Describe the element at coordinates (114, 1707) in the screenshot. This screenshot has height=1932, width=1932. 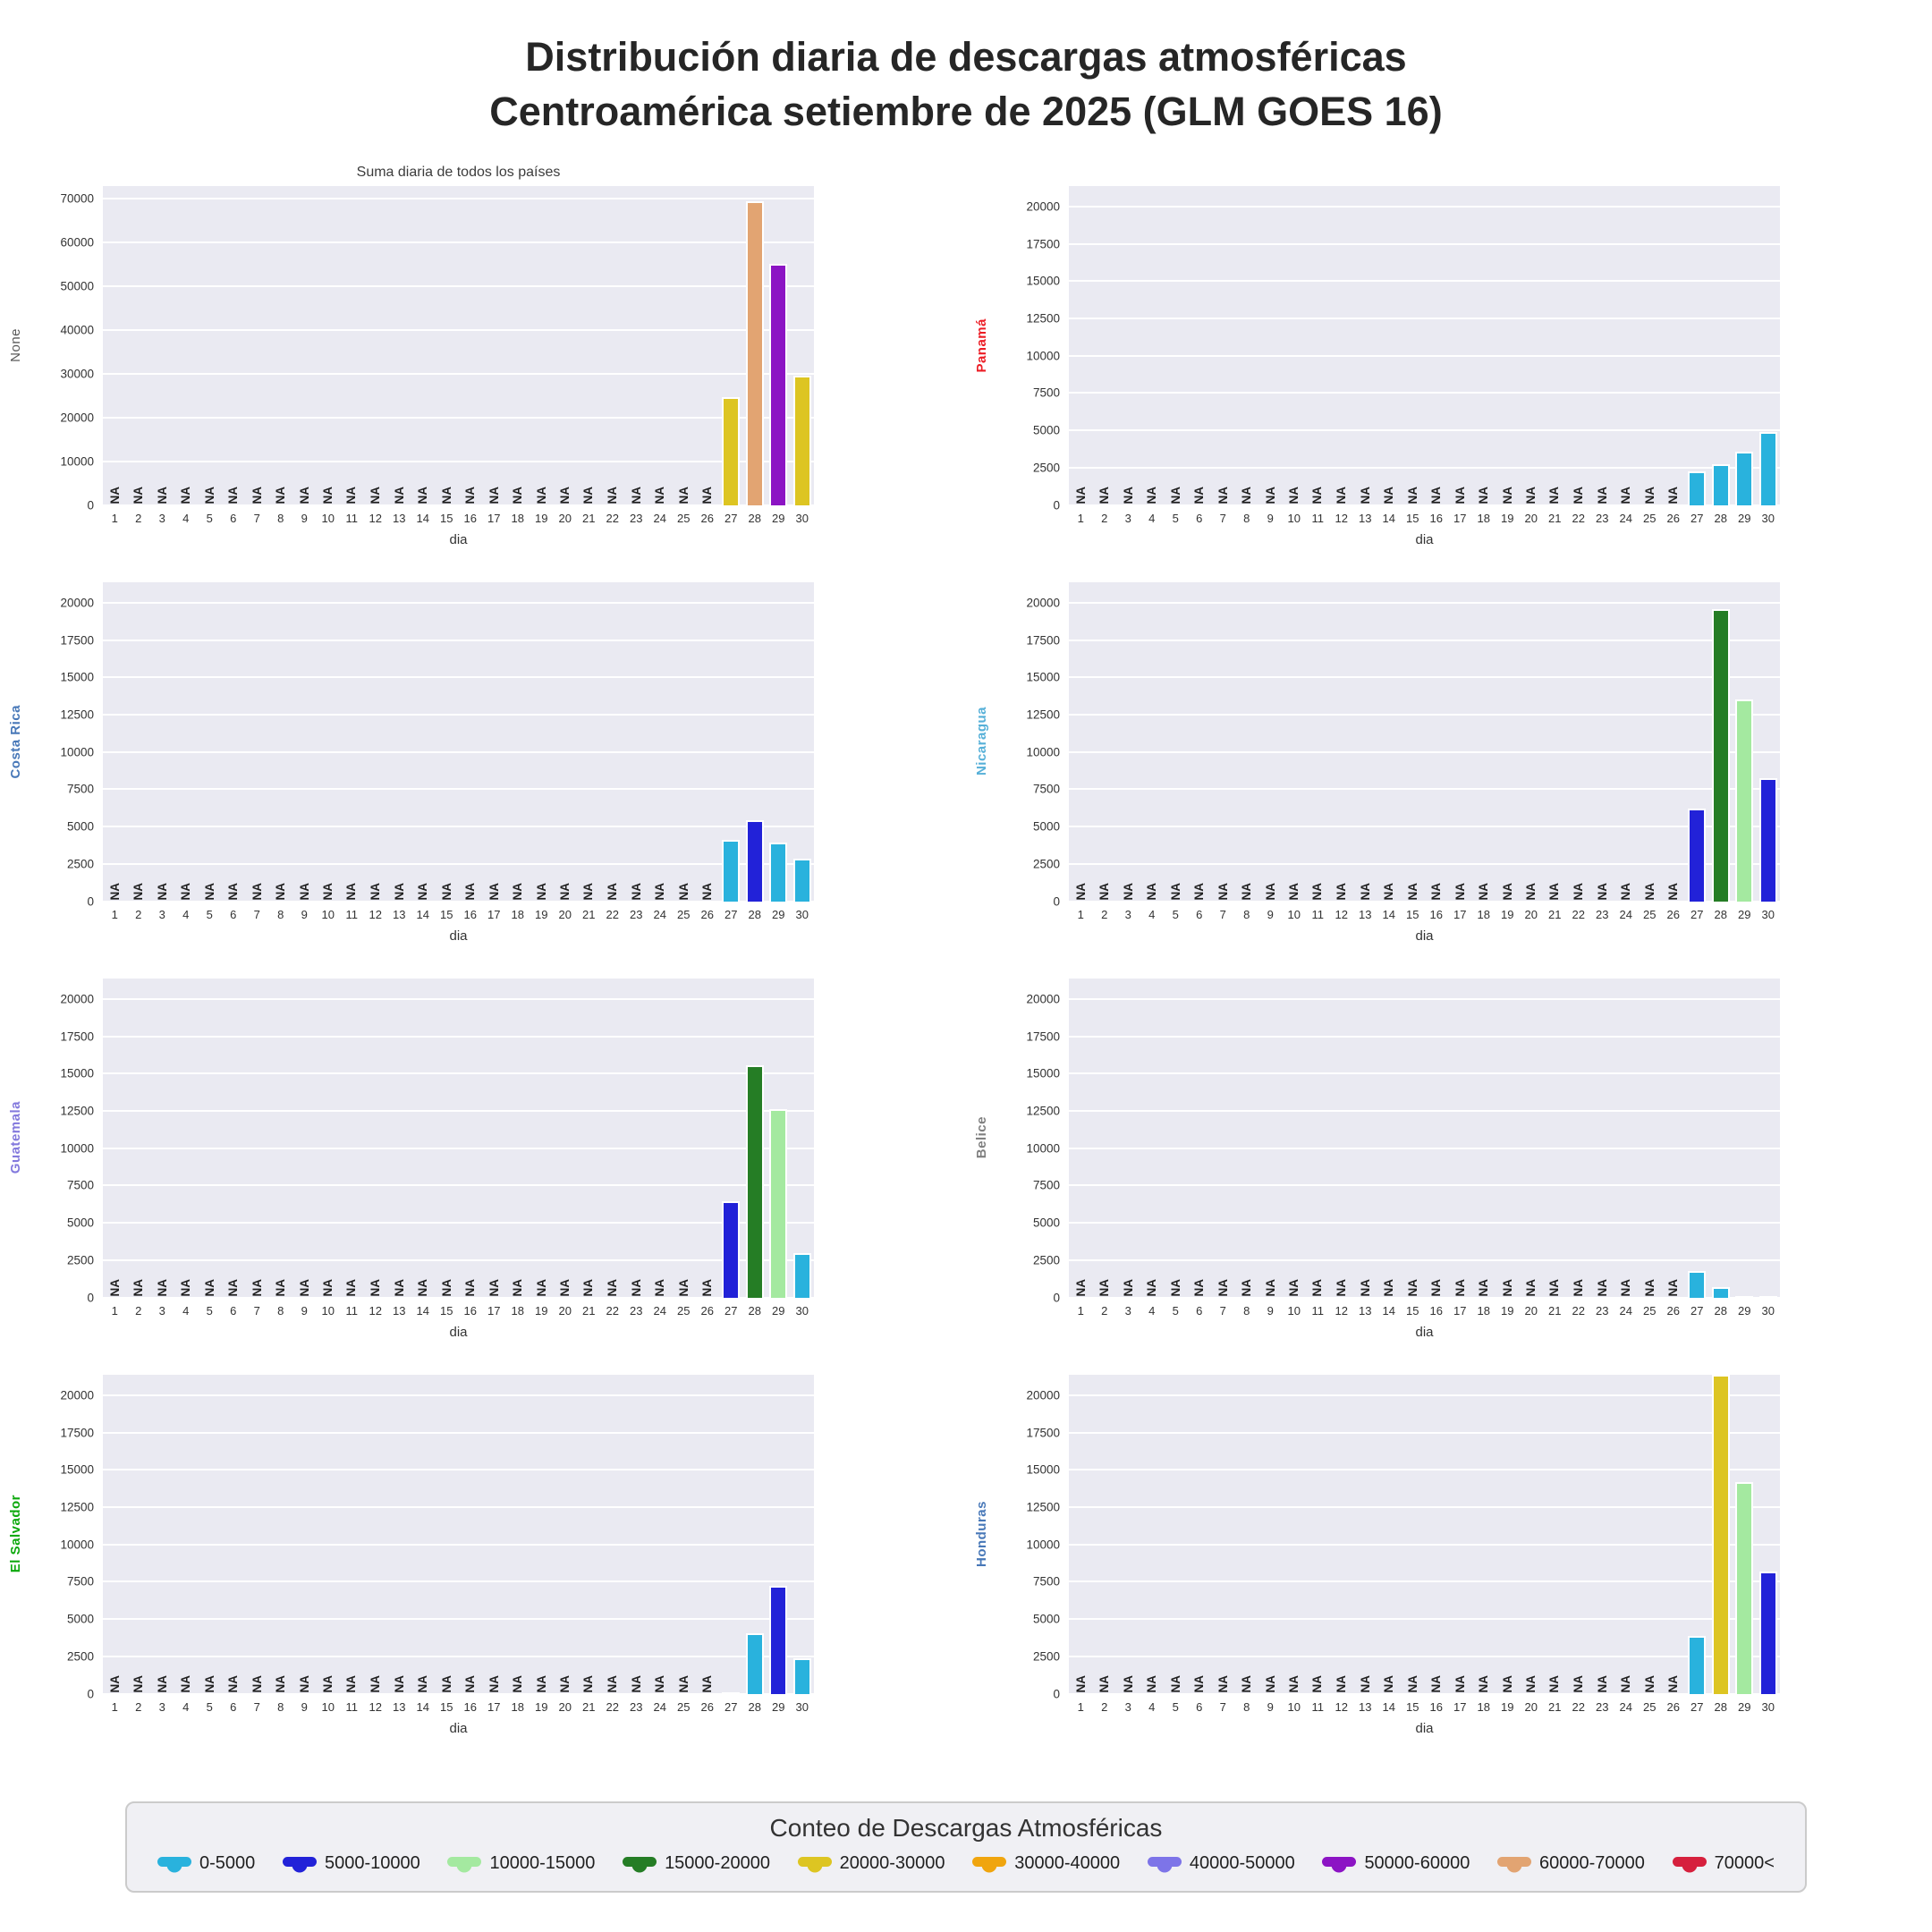
I see `x-tick-label: 1` at that location.